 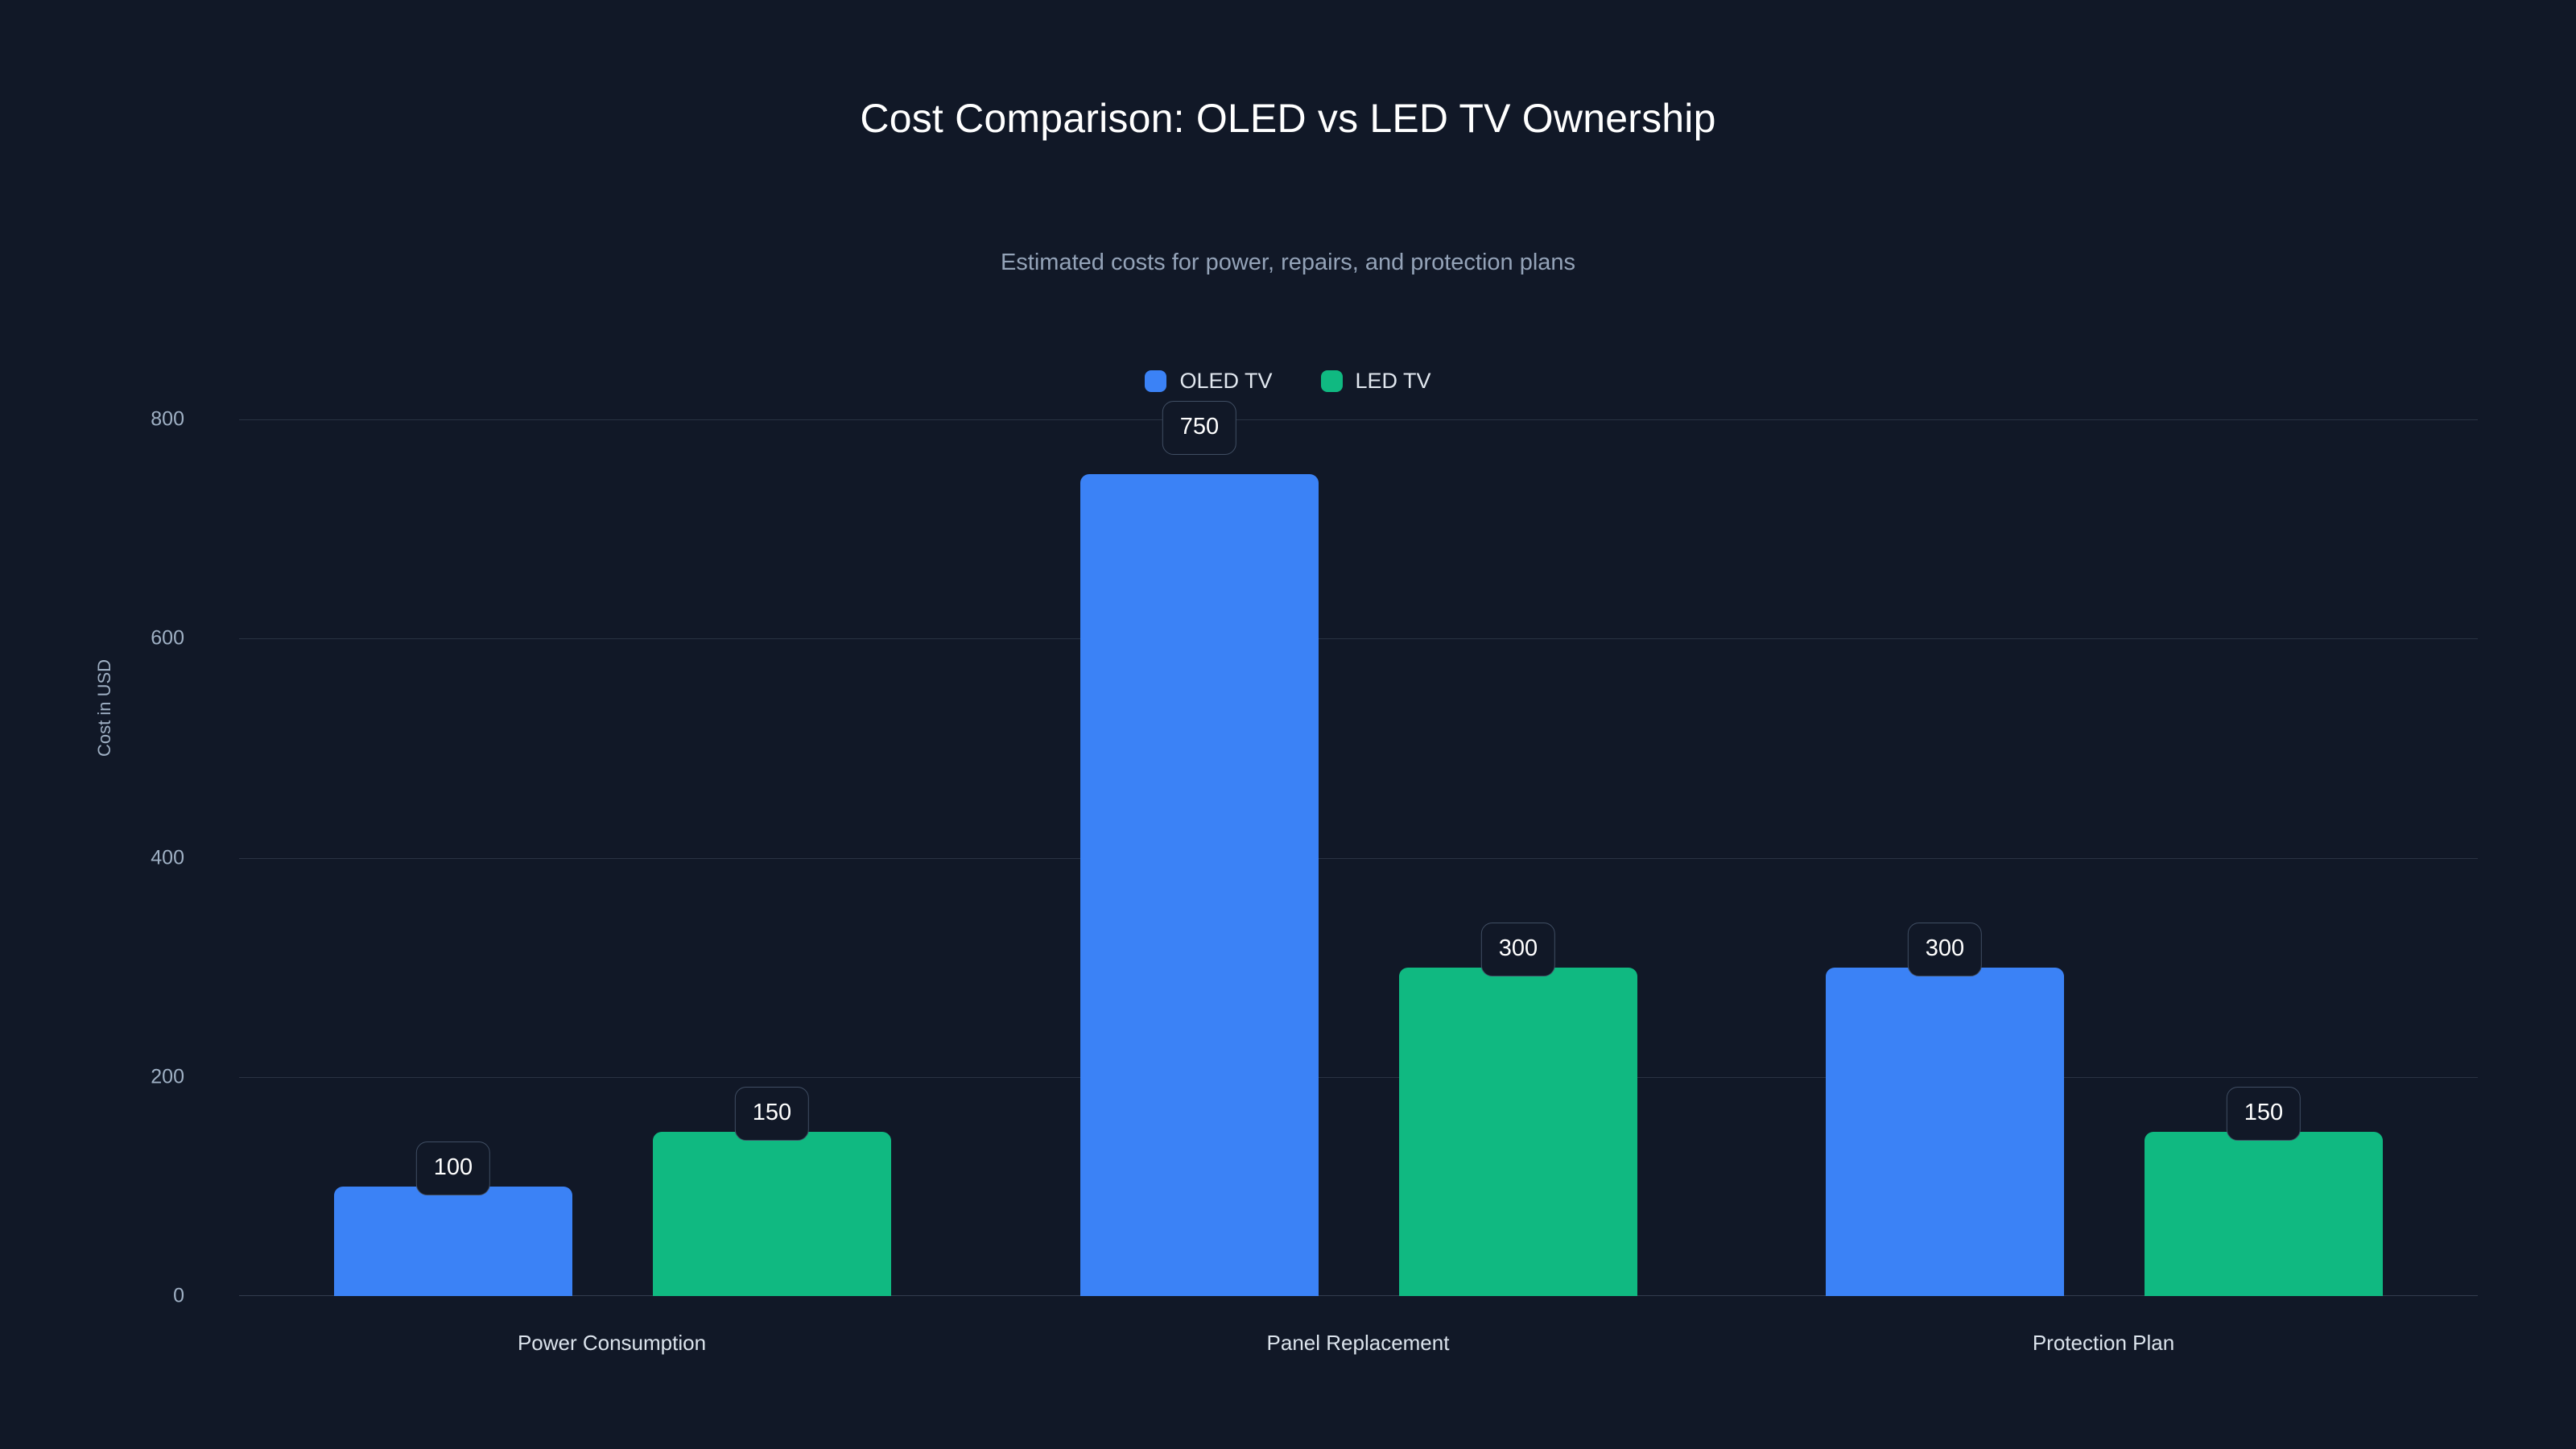 What do you see at coordinates (1945, 1131) in the screenshot?
I see `bar-oled-protection-plan` at bounding box center [1945, 1131].